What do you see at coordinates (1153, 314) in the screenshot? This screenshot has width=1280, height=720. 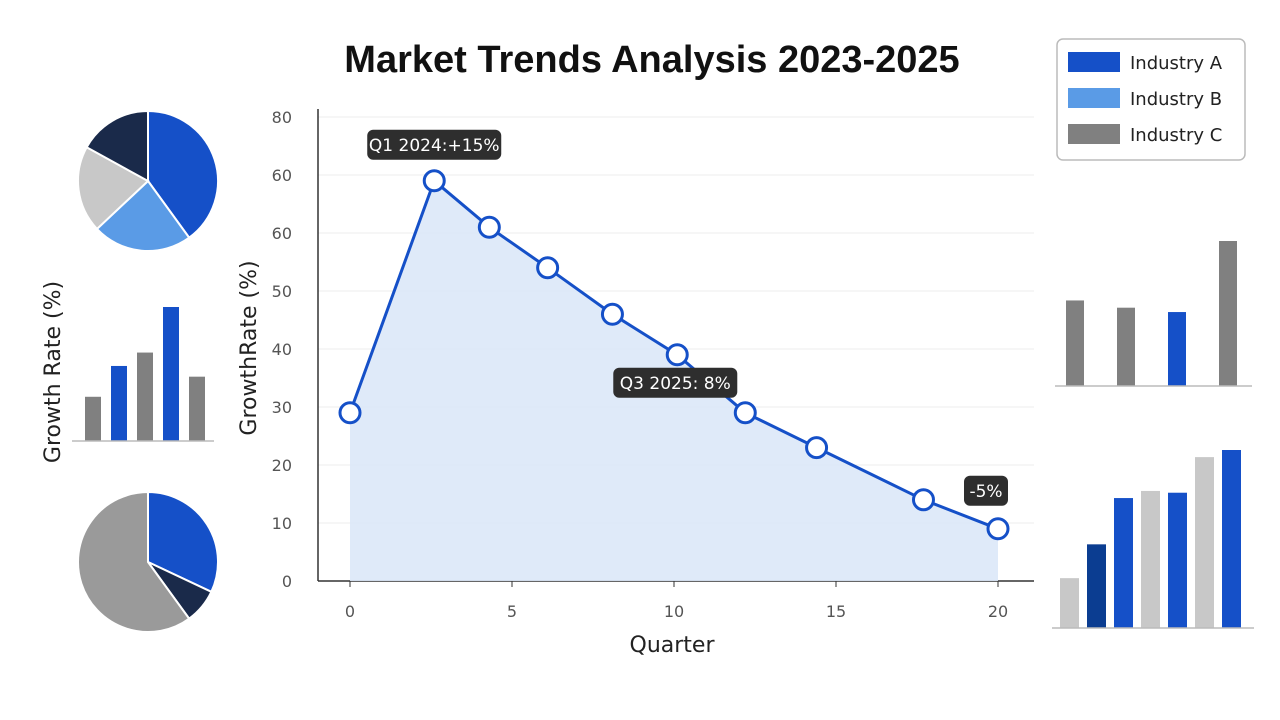 I see `right-bar-chart-top` at bounding box center [1153, 314].